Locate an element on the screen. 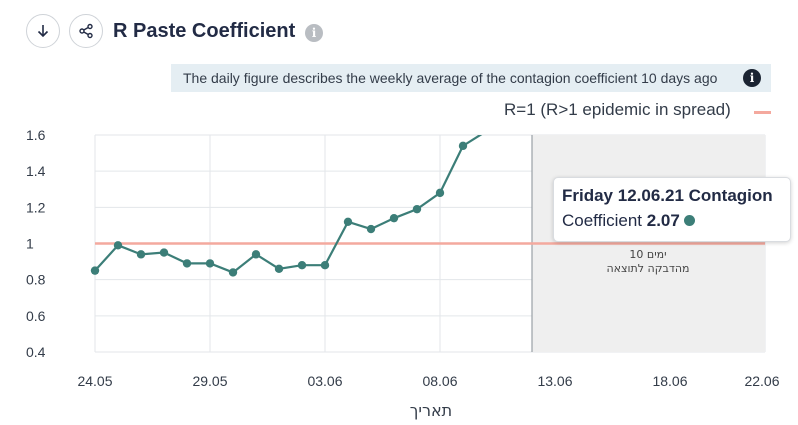 The image size is (798, 425). x-tick-label: 03.06 is located at coordinates (324, 381).